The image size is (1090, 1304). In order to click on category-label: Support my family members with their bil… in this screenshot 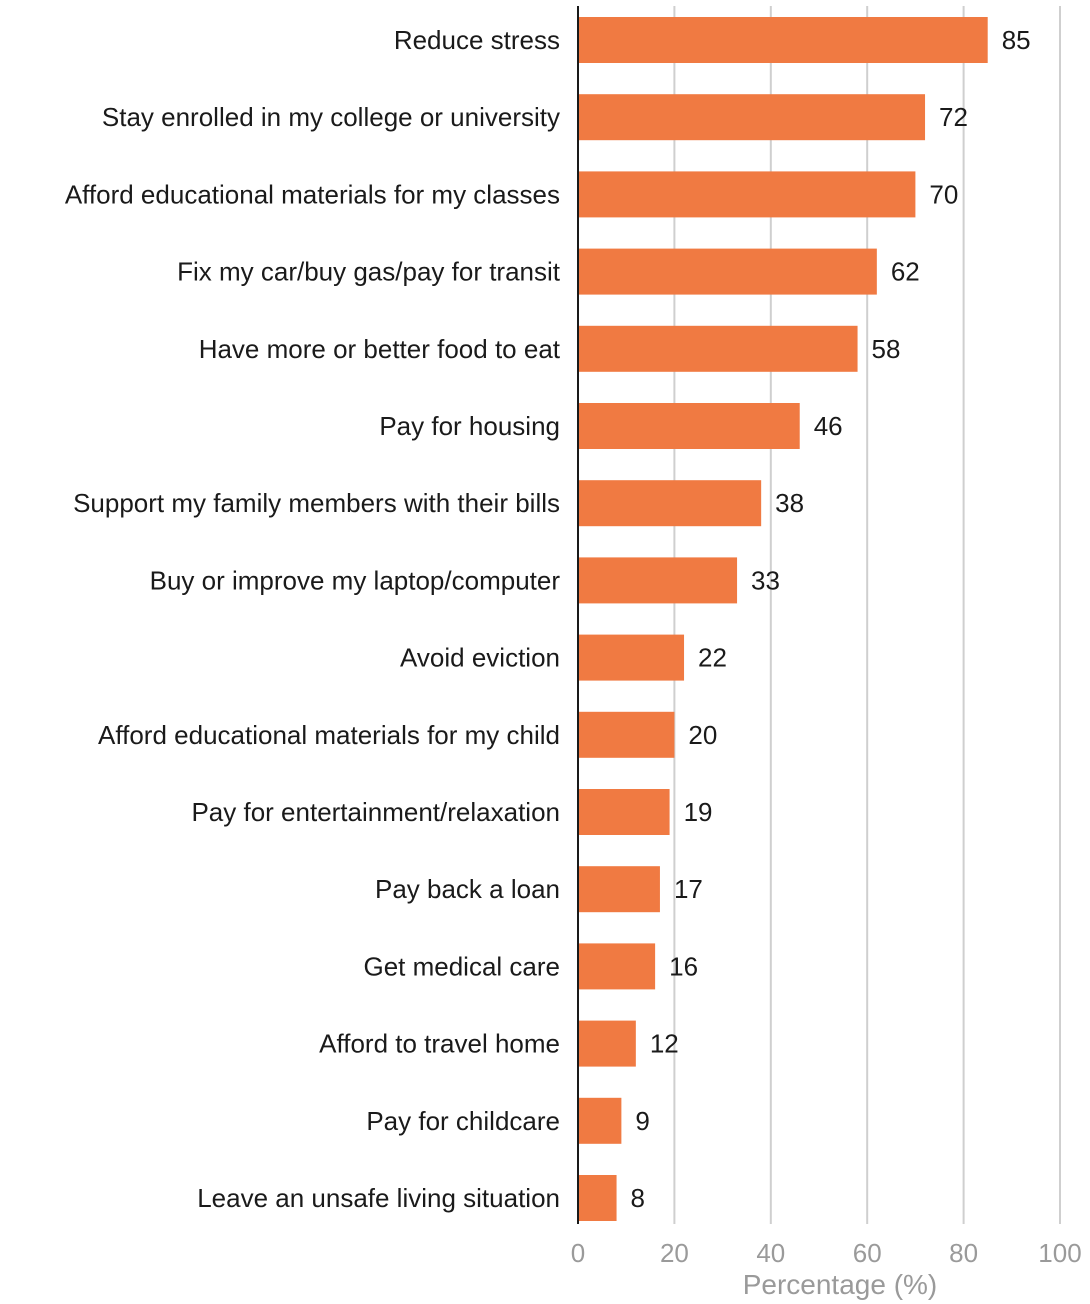, I will do `click(316, 503)`.